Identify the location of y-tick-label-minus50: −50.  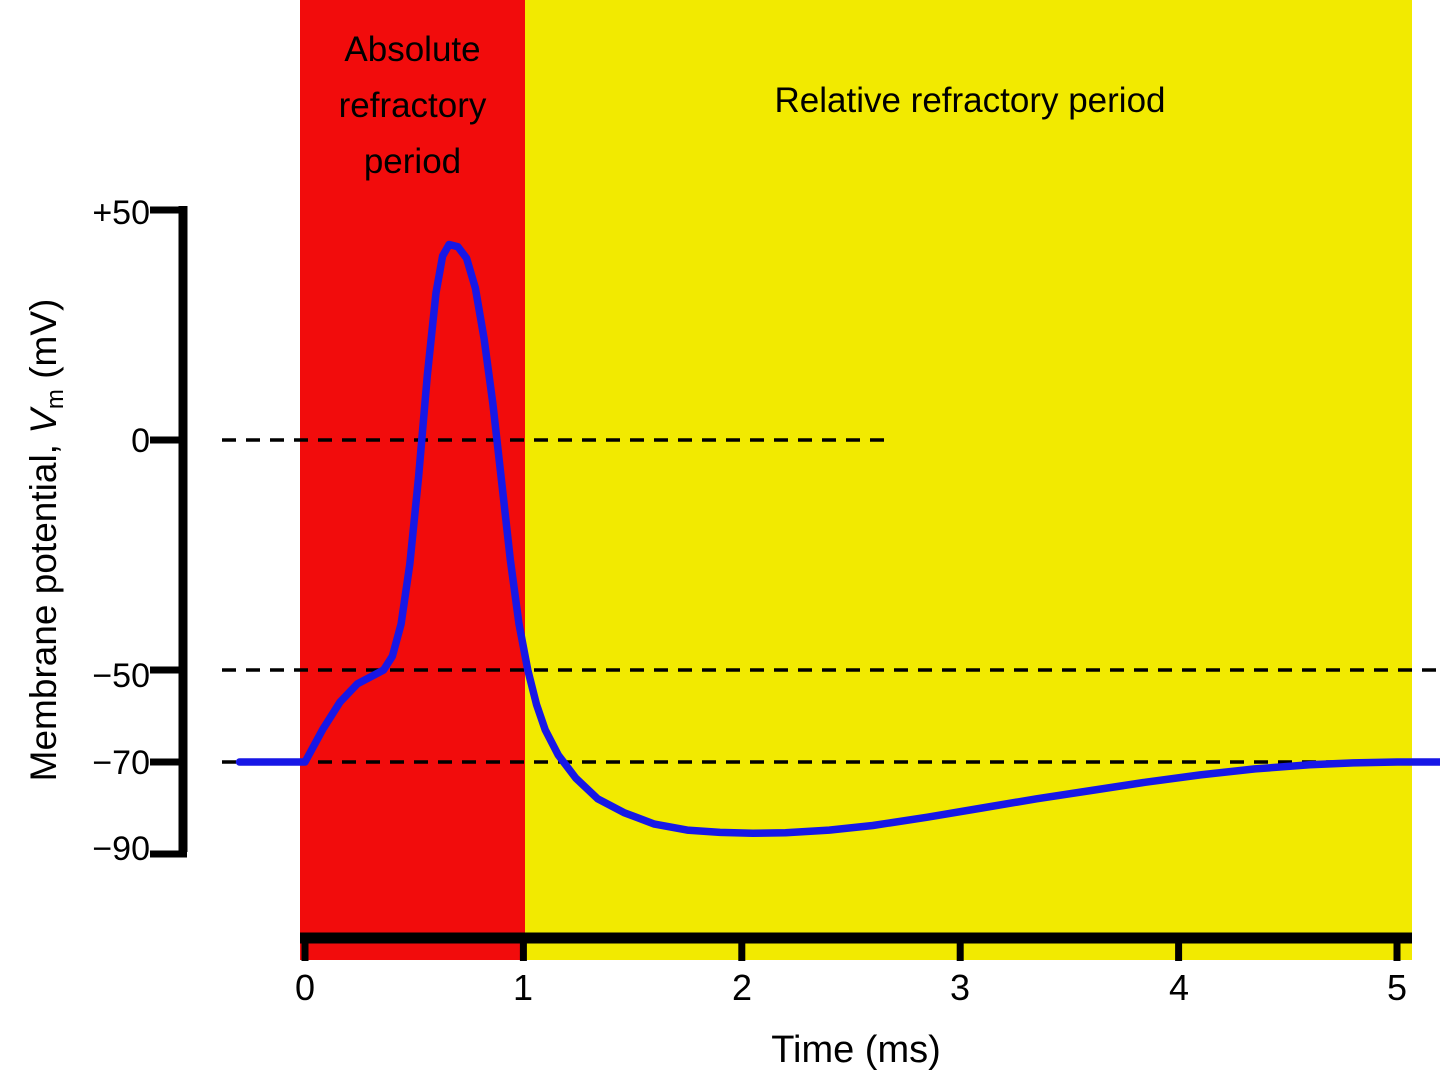
(121, 676).